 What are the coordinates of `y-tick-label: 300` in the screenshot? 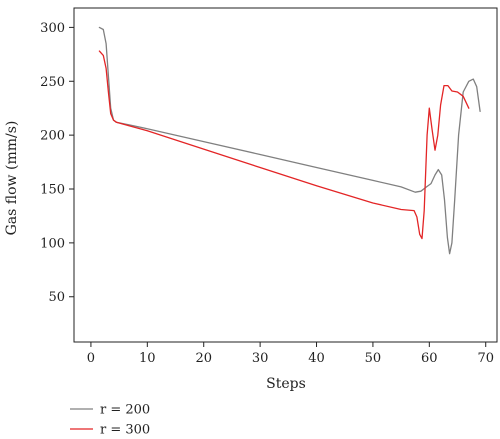 It's located at (52, 28).